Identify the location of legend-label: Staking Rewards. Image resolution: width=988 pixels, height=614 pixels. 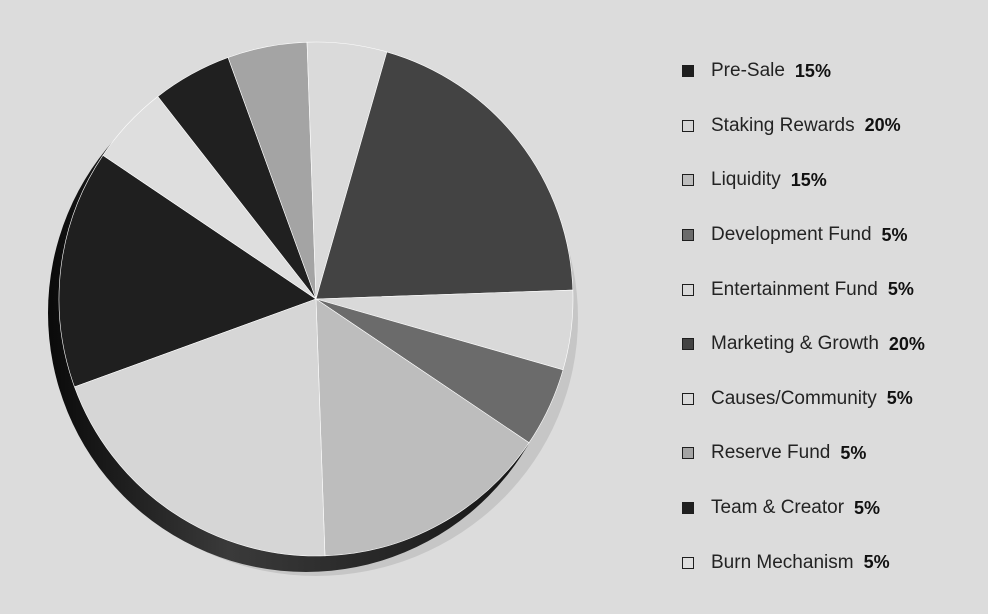
(783, 125).